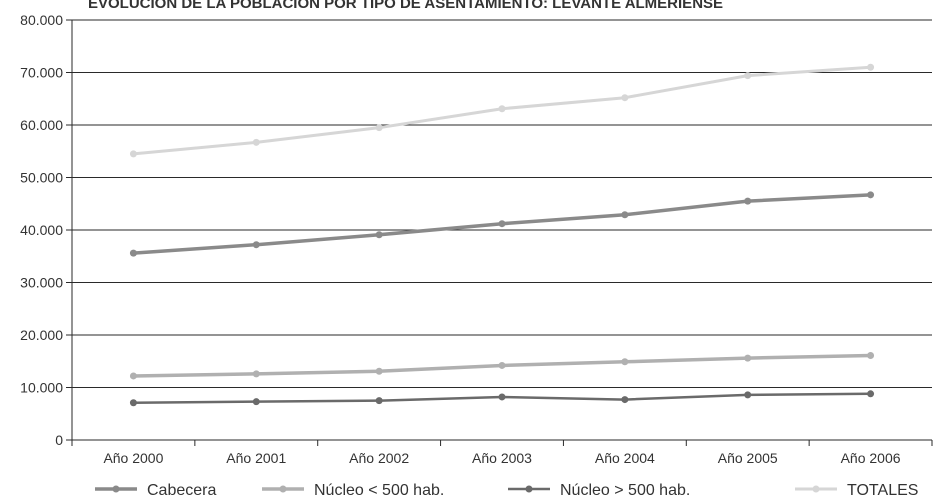 The image size is (933, 498). I want to click on y-tick-label: 40.000, so click(41, 230).